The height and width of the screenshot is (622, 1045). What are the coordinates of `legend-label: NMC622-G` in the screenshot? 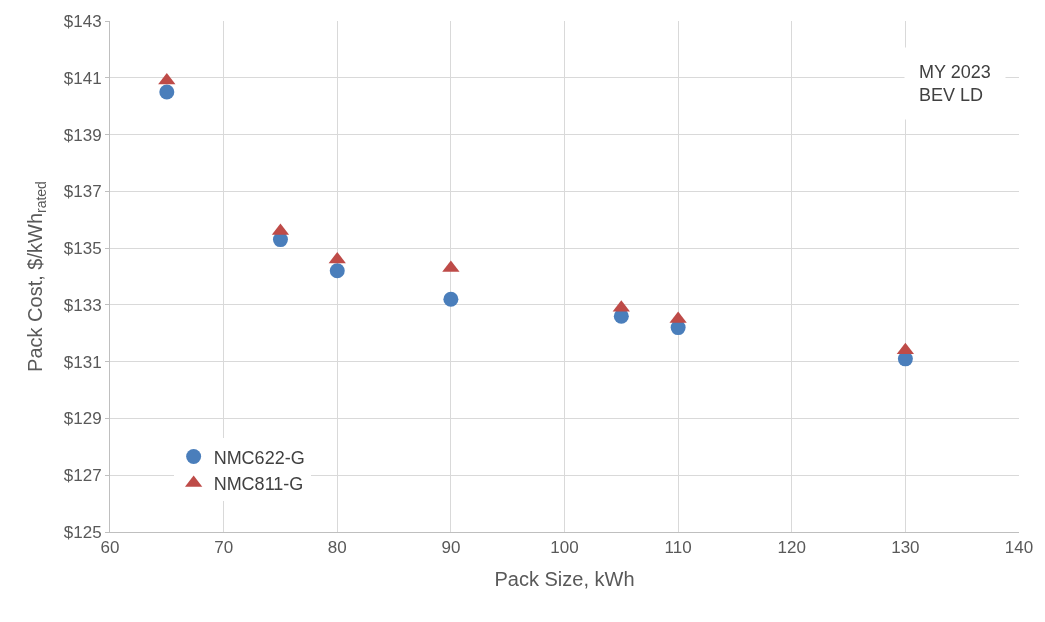 It's located at (259, 457).